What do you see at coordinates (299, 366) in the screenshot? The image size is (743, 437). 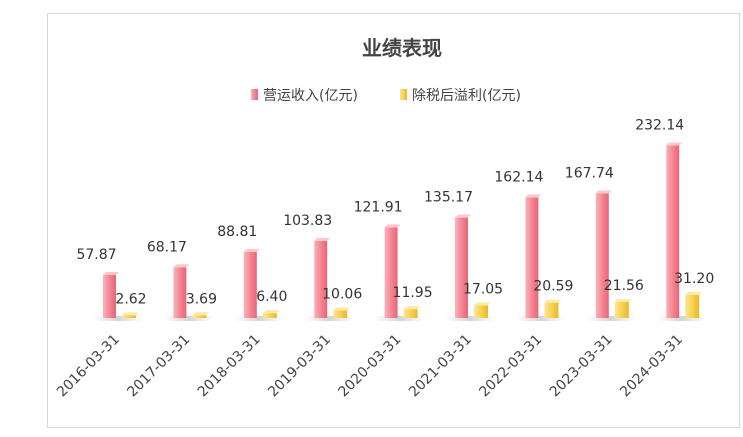 I see `x-tick-label: 2019-03-31` at bounding box center [299, 366].